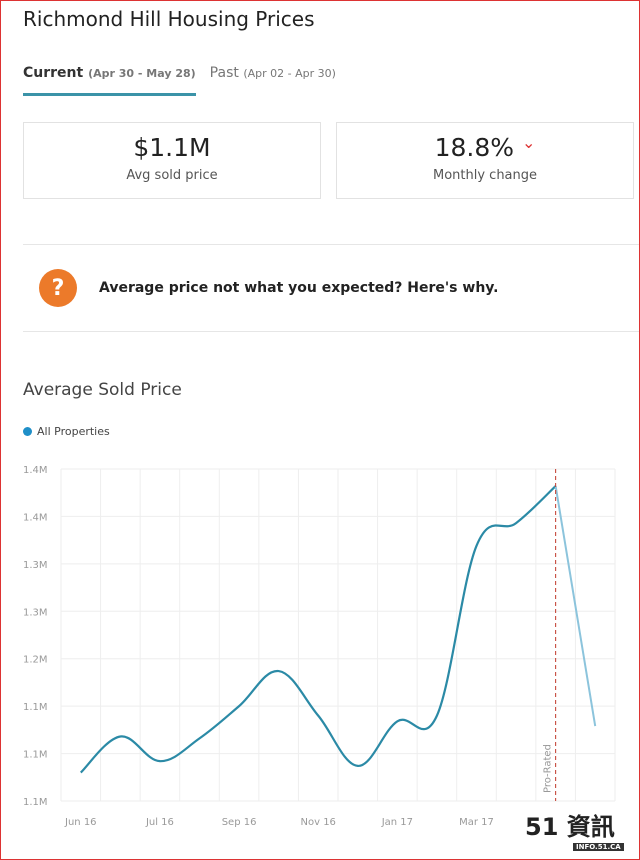 The height and width of the screenshot is (860, 640). I want to click on x-tick-label: Nov 16, so click(318, 822).